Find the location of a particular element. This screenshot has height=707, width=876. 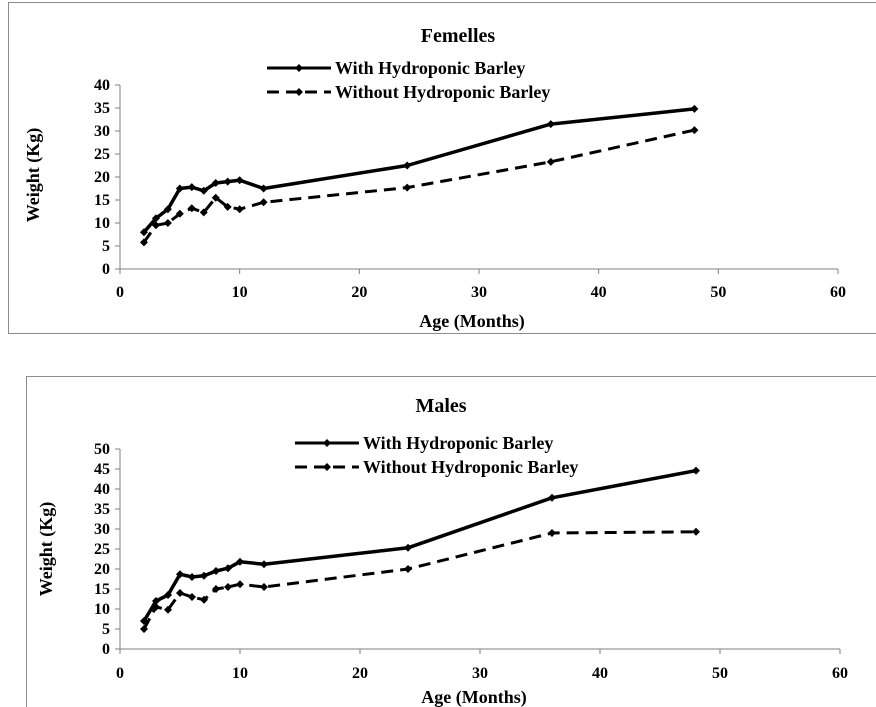

y-tick-label: 50 is located at coordinates (102, 449).